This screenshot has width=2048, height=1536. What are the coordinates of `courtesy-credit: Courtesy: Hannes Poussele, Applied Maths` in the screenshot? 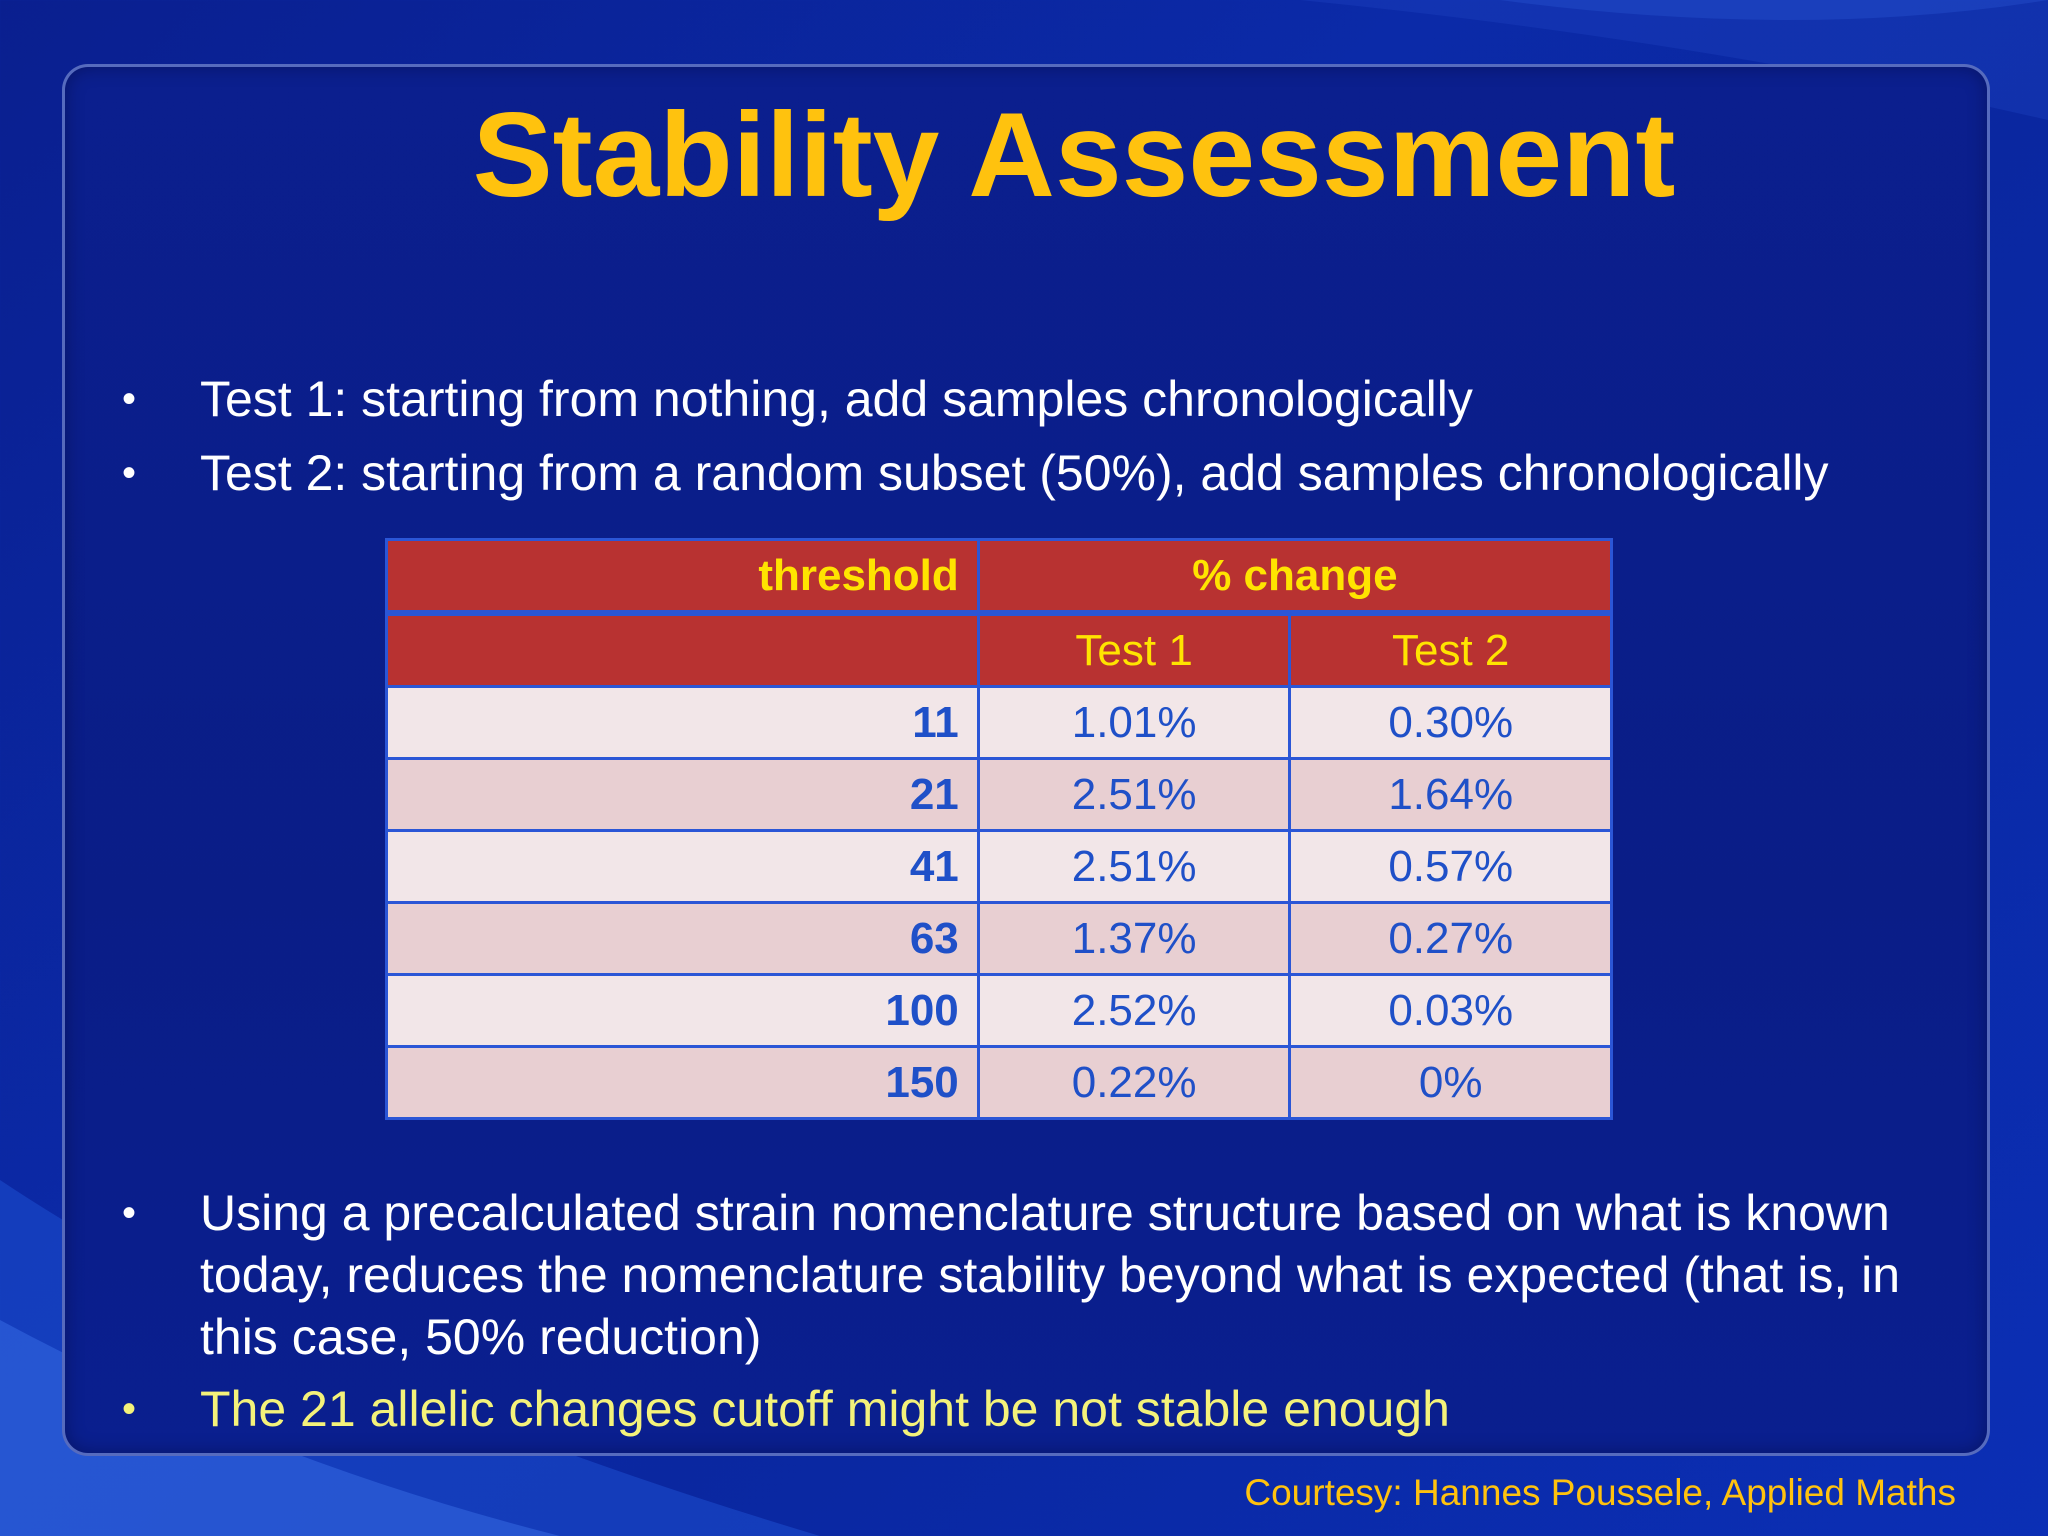 It's located at (1600, 1492).